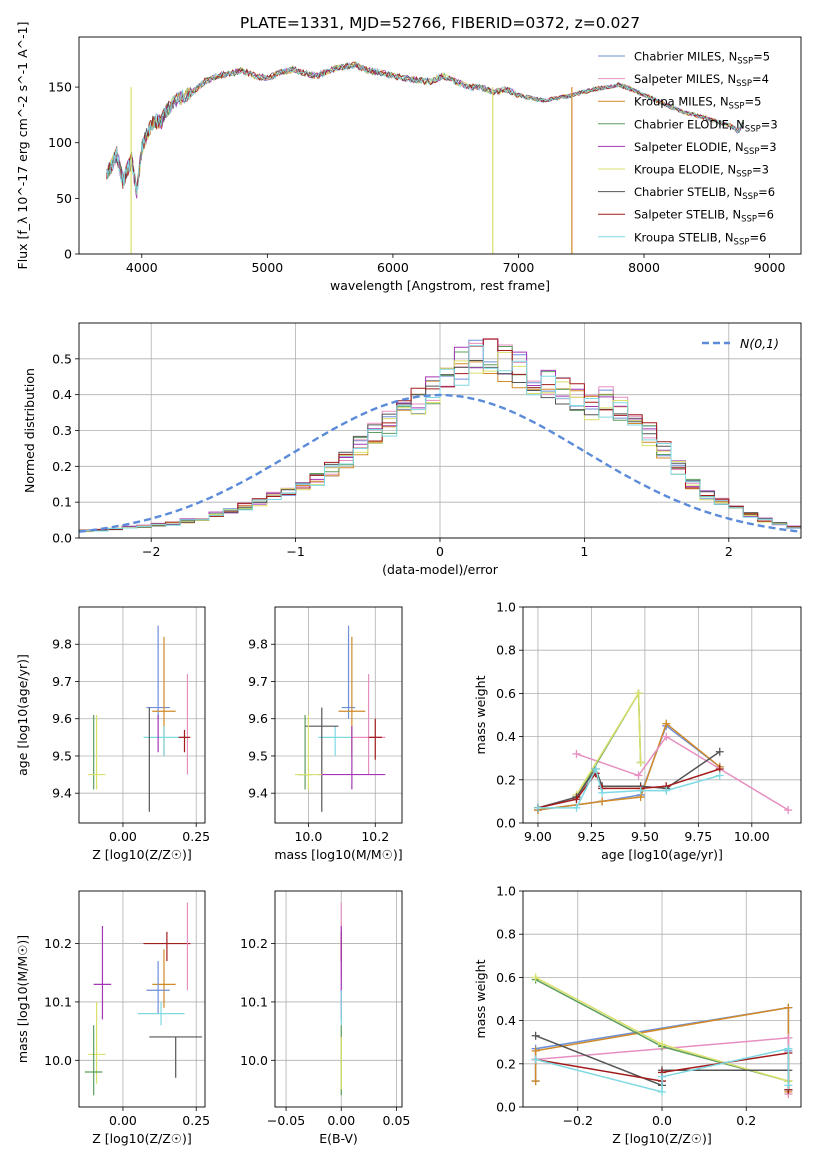 This screenshot has height=1174, width=819. What do you see at coordinates (701, 171) in the screenshot?
I see `legend-label: Kroupa ELODIE, NSSP=3` at bounding box center [701, 171].